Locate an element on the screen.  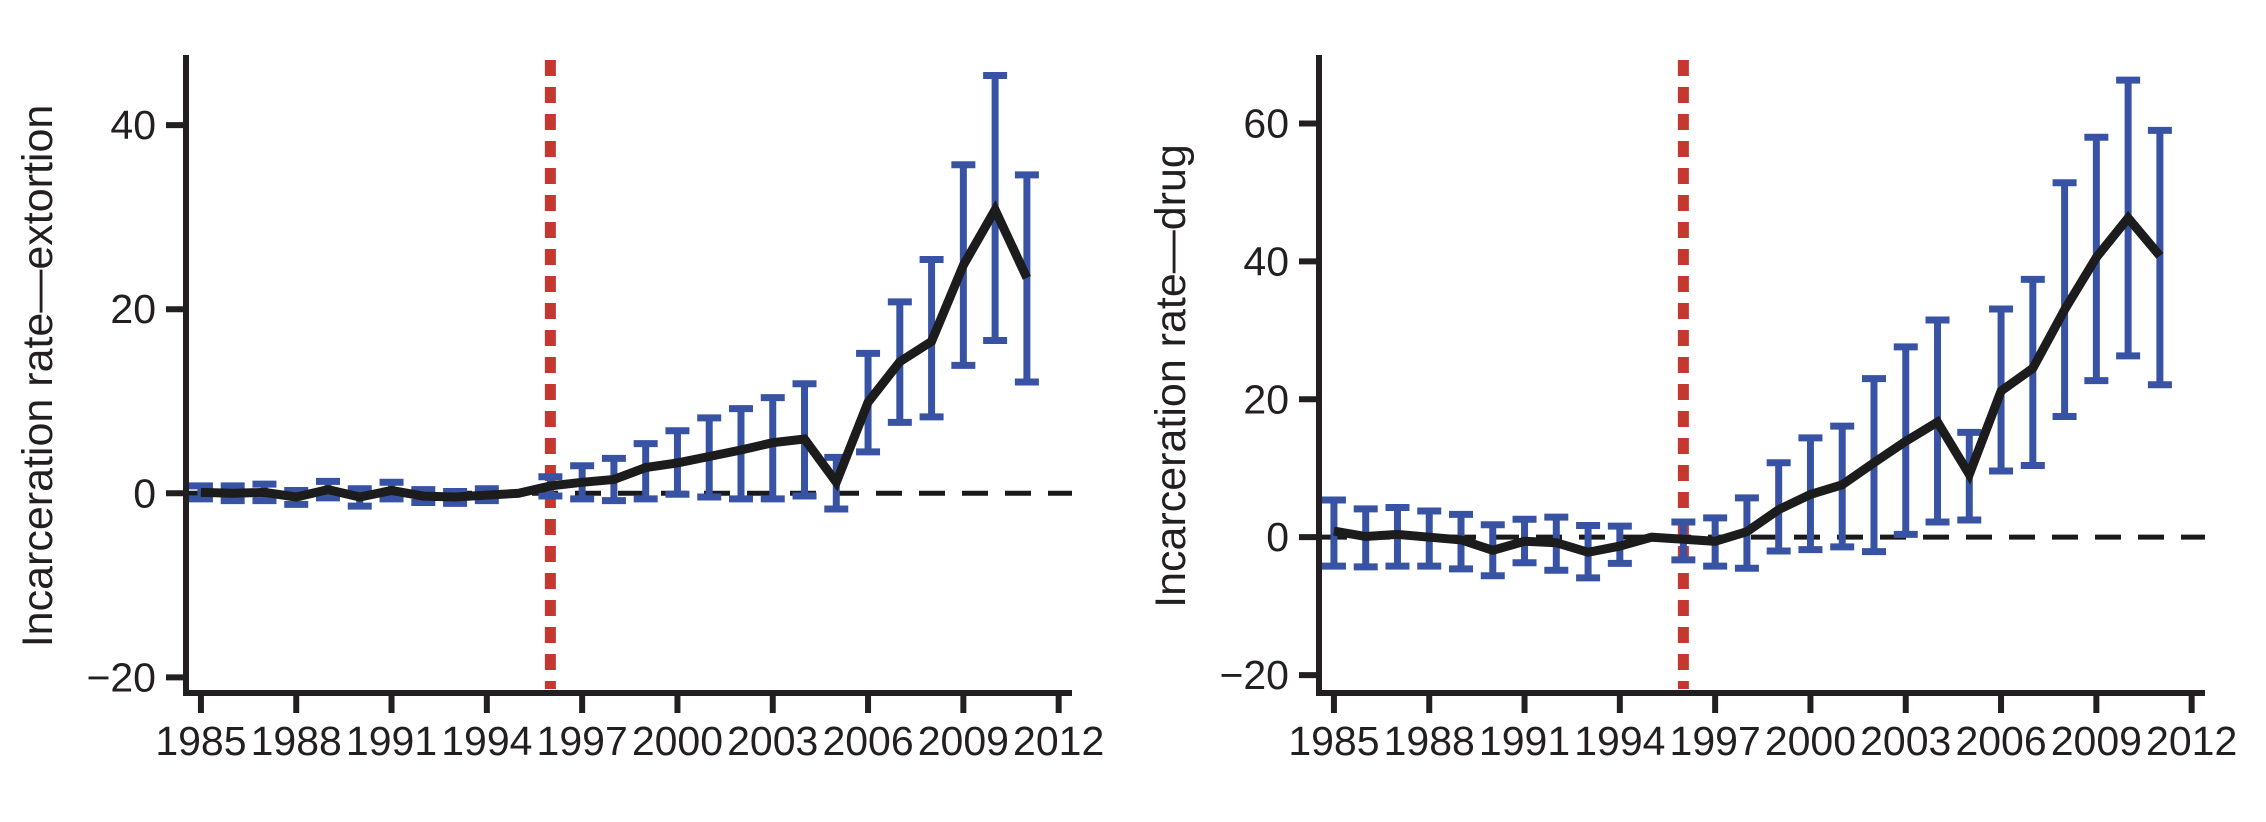
y-axis-title-drug: Incarceration rate—drug is located at coordinates (1171, 376).